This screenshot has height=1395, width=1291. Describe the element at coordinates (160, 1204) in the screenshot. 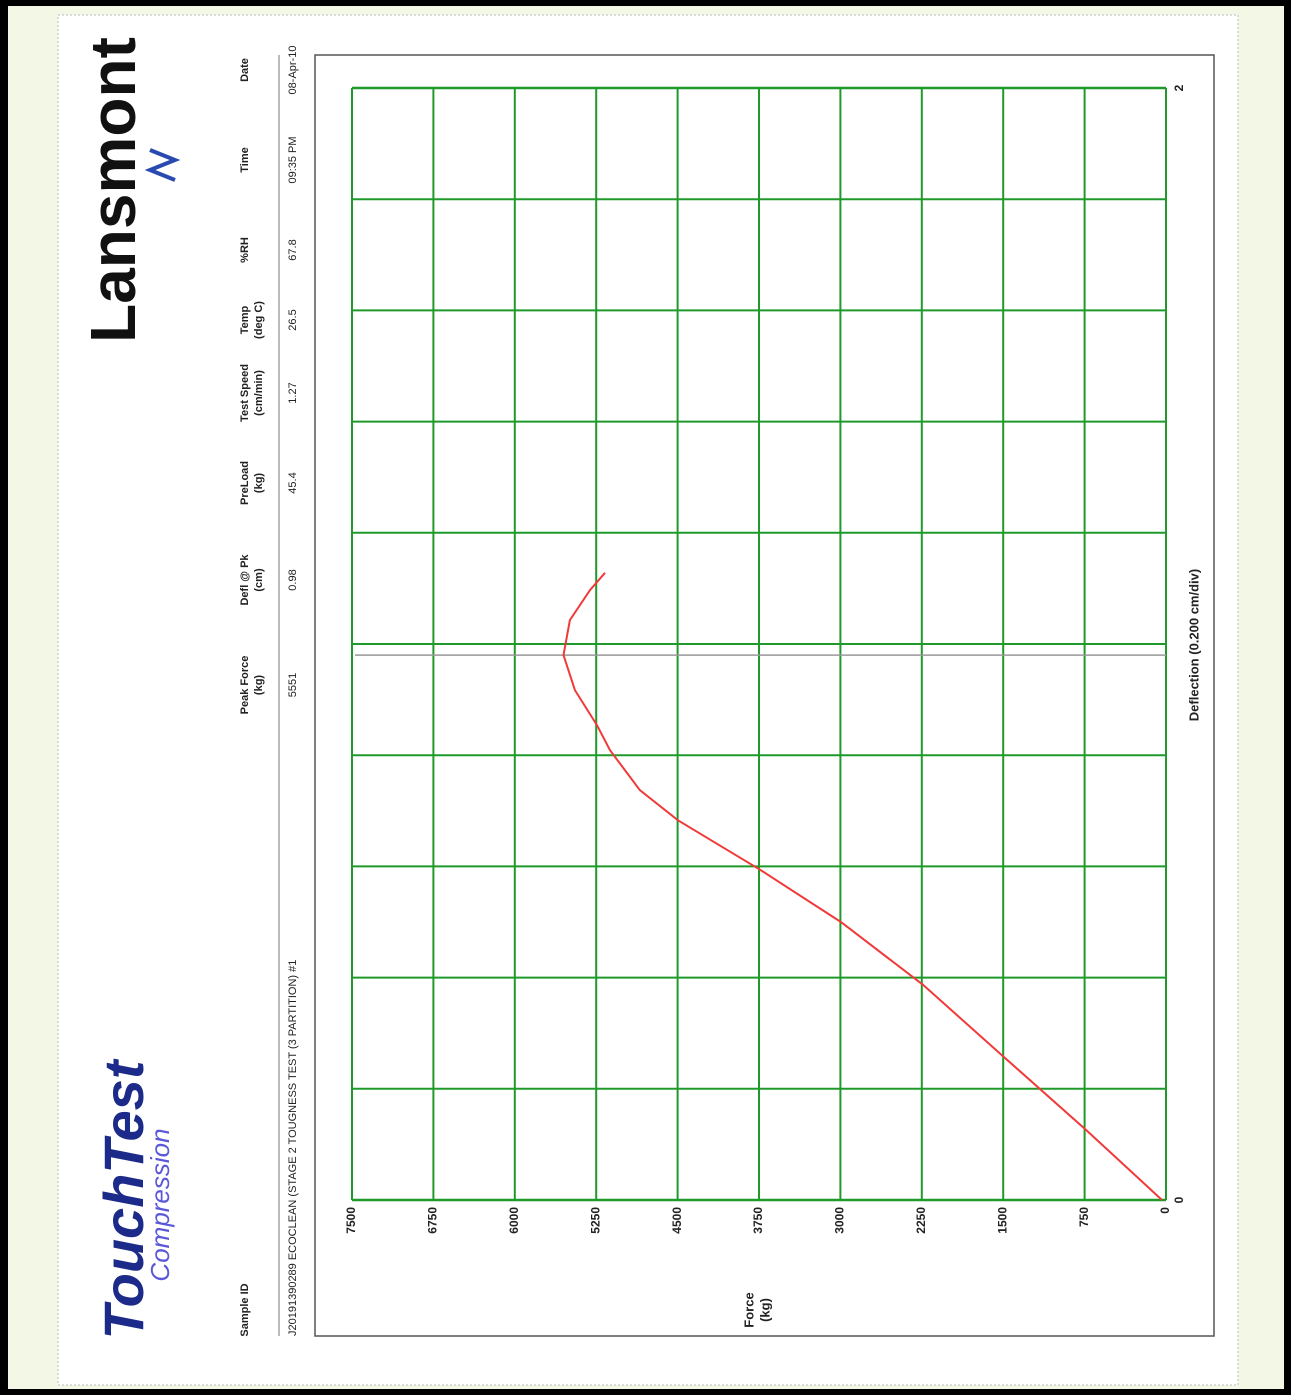

I see `brand-left-sub: Compression` at that location.